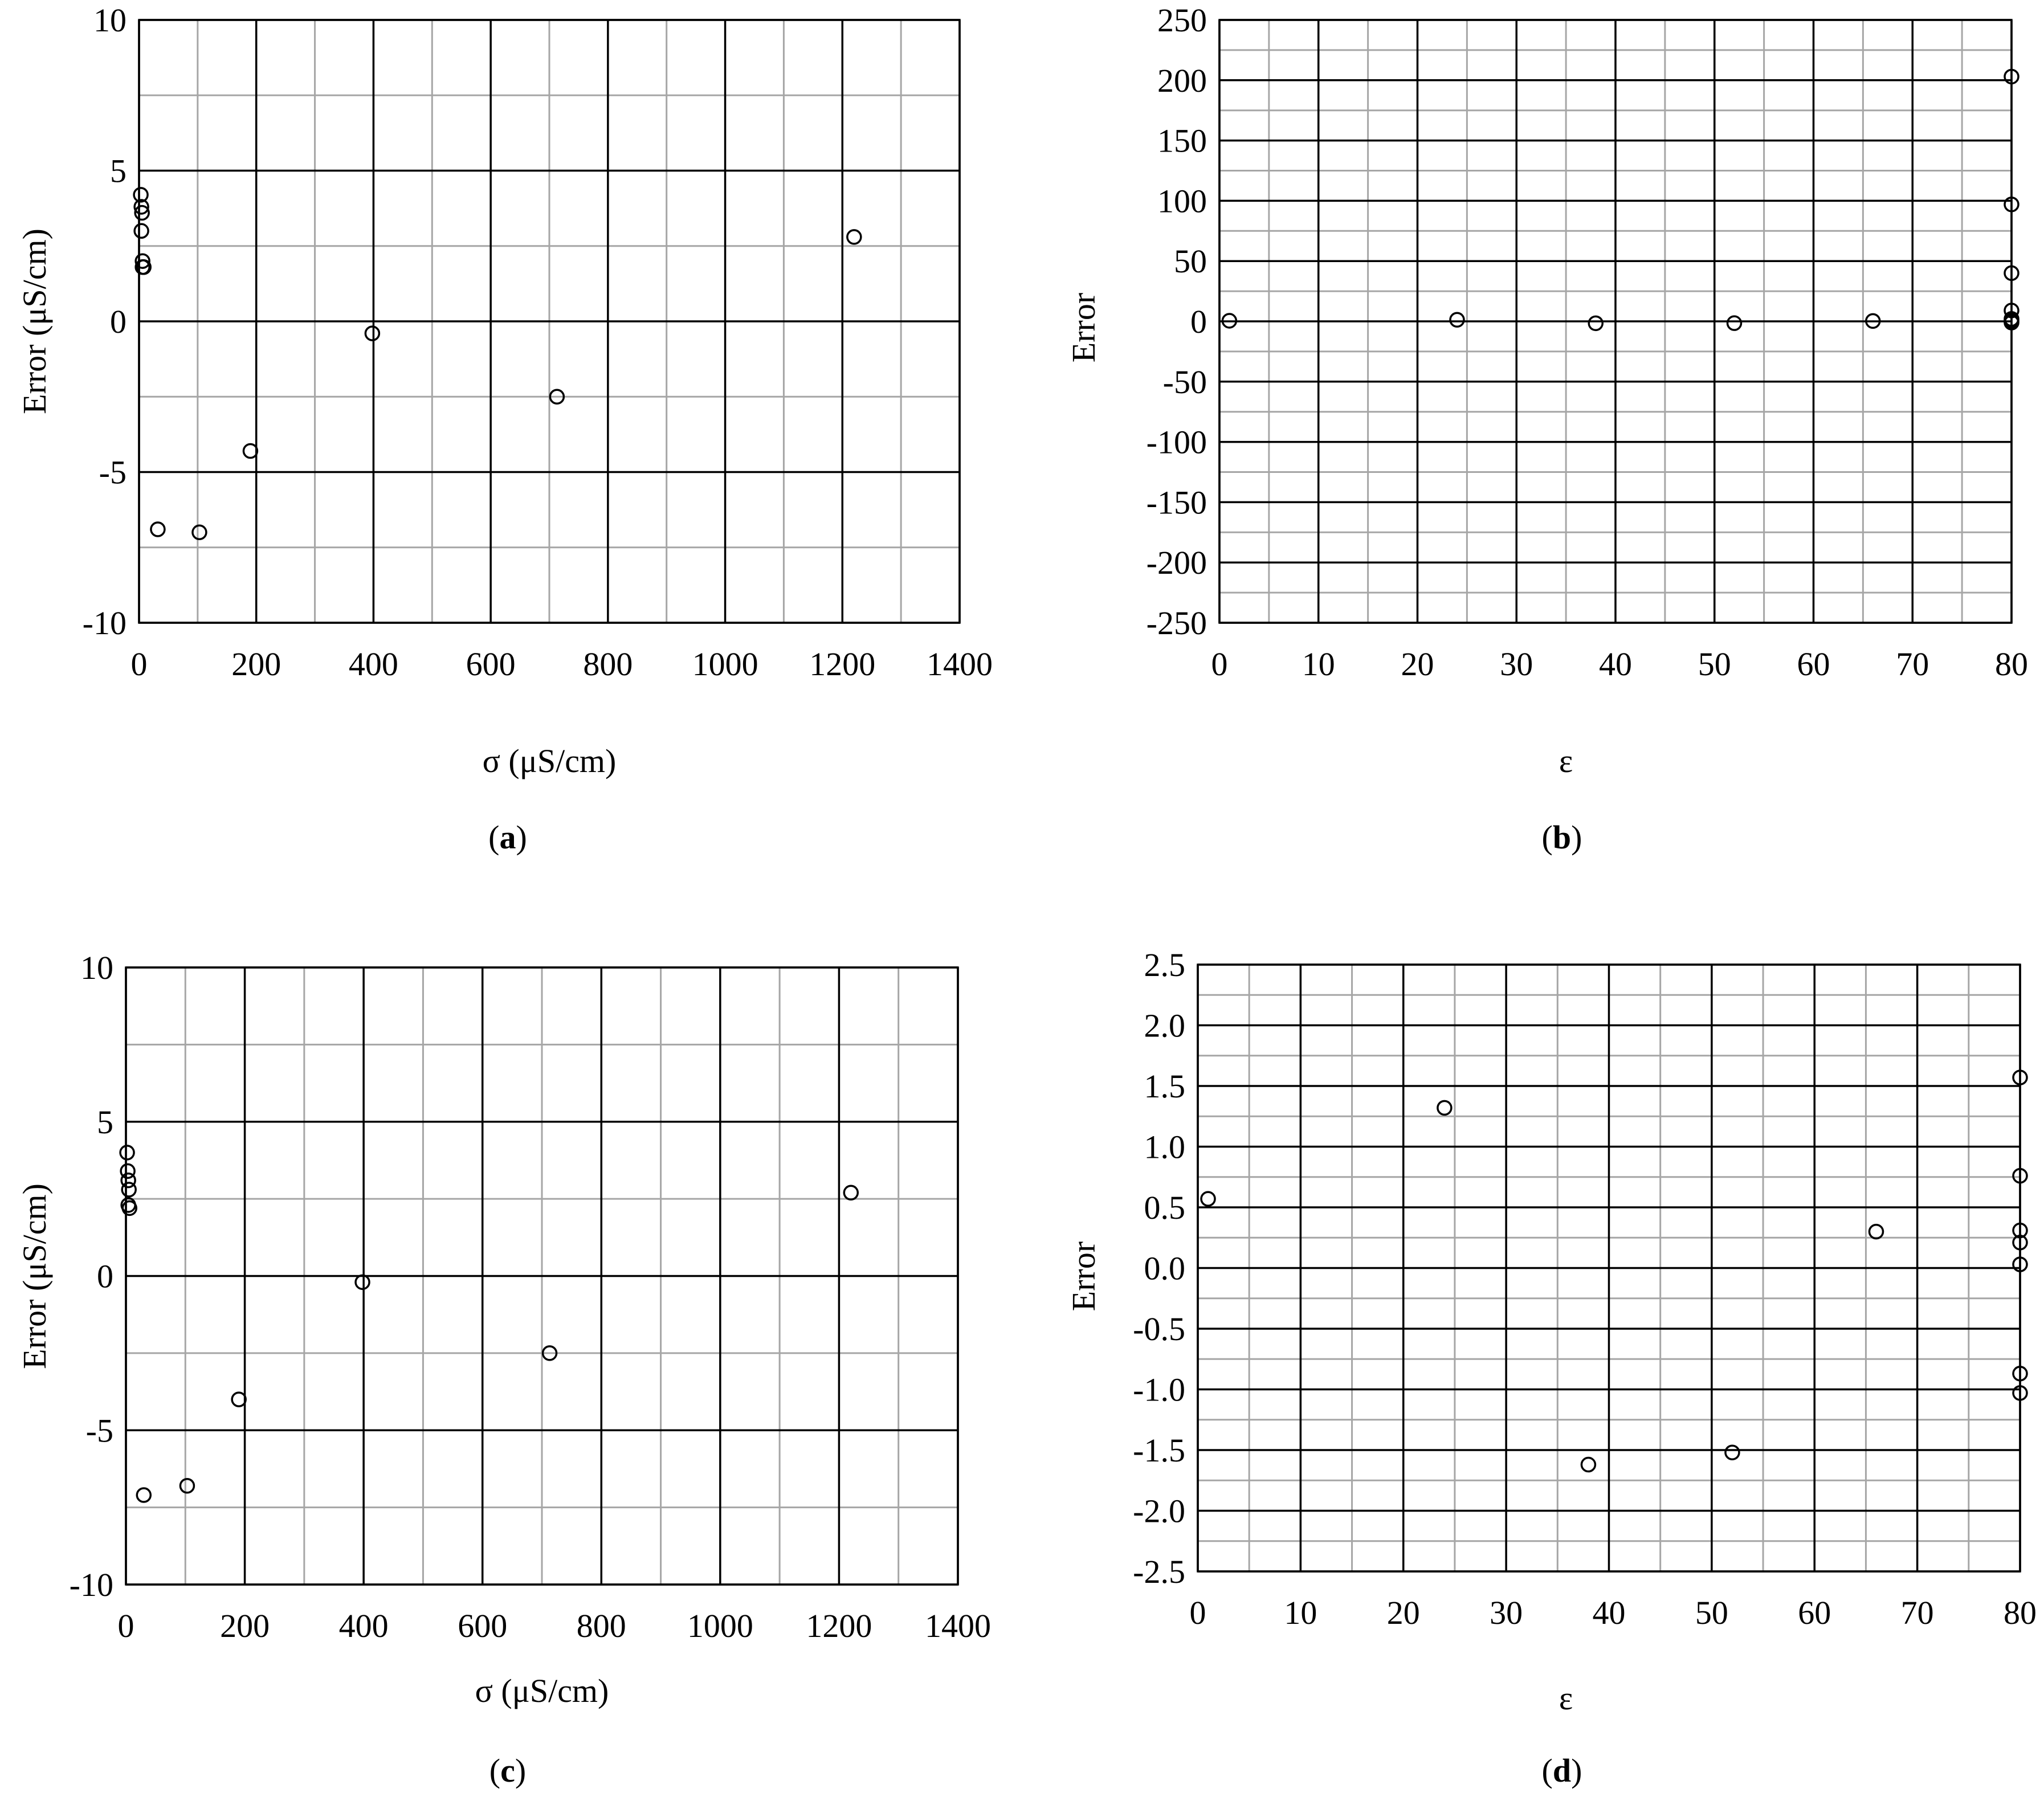 The image size is (2044, 1813). Describe the element at coordinates (1813, 664) in the screenshot. I see `x-tick-label: 60` at that location.